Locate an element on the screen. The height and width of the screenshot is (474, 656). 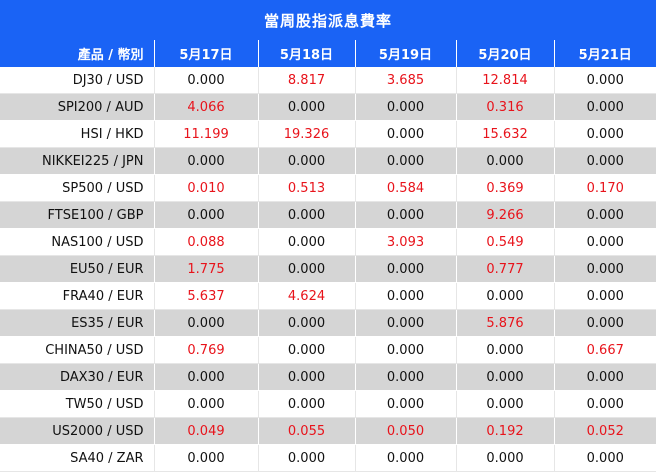
rate-cell: 0.049 is located at coordinates (206, 431).